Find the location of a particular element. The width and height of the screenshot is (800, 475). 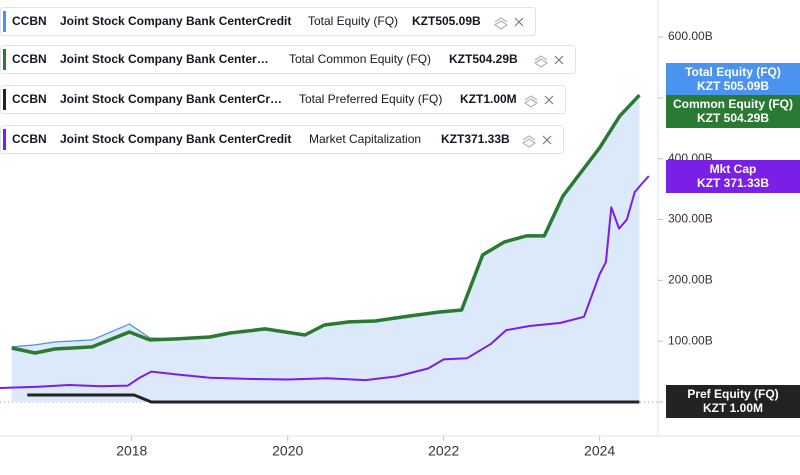

line is located at coordinates (333, 398).